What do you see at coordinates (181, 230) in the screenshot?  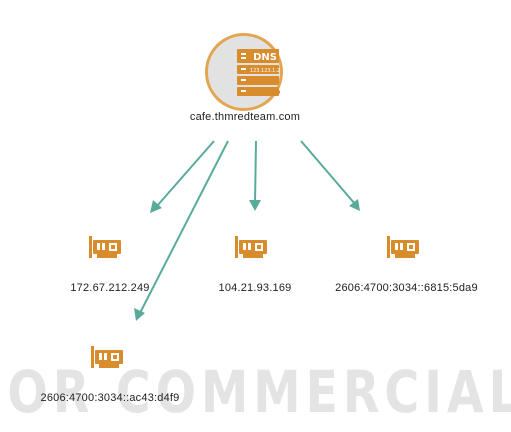 I see `edge-dns-to-2606-ac43-d4f9` at bounding box center [181, 230].